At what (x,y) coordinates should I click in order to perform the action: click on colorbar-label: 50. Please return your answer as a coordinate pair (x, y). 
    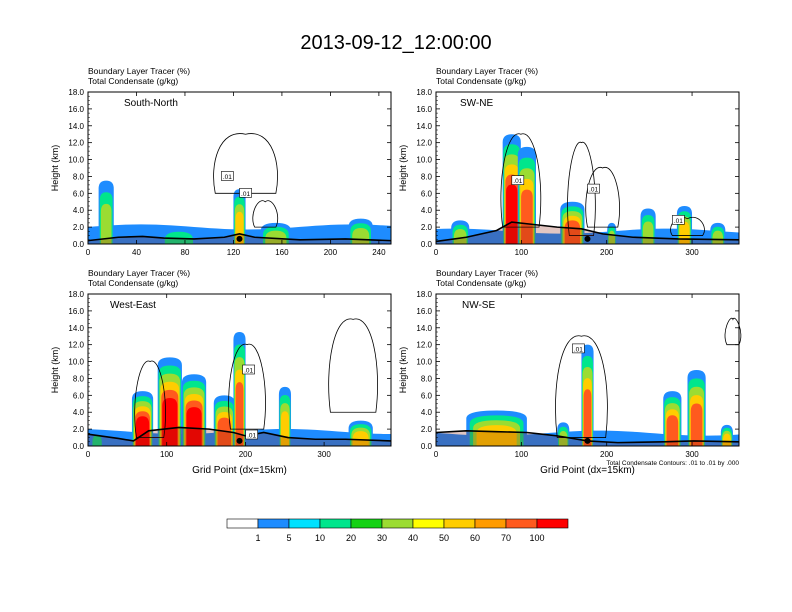
    Looking at the image, I should click on (444, 538).